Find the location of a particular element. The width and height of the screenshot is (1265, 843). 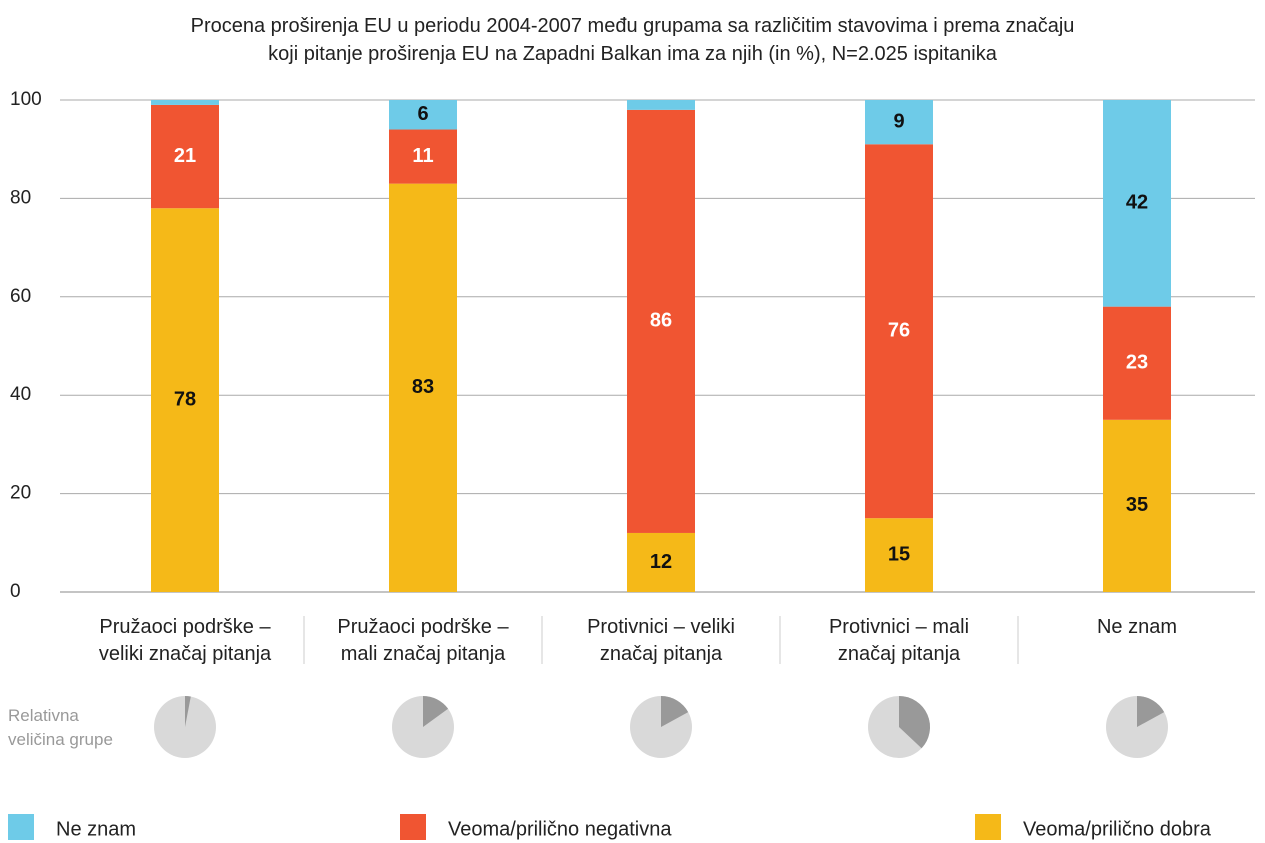

x-tick-label: Pružaoci podrške – veliki značaj pitanja is located at coordinates (185, 640).